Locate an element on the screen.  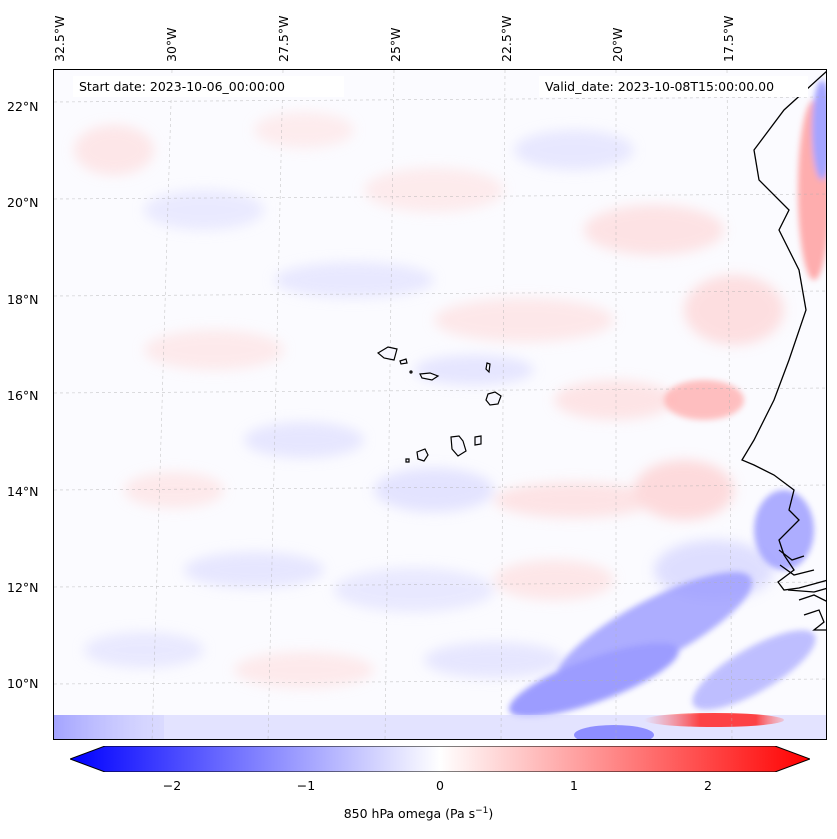
start-date-label: Start date: 2023-10-06_00:00:00 is located at coordinates (208, 86).